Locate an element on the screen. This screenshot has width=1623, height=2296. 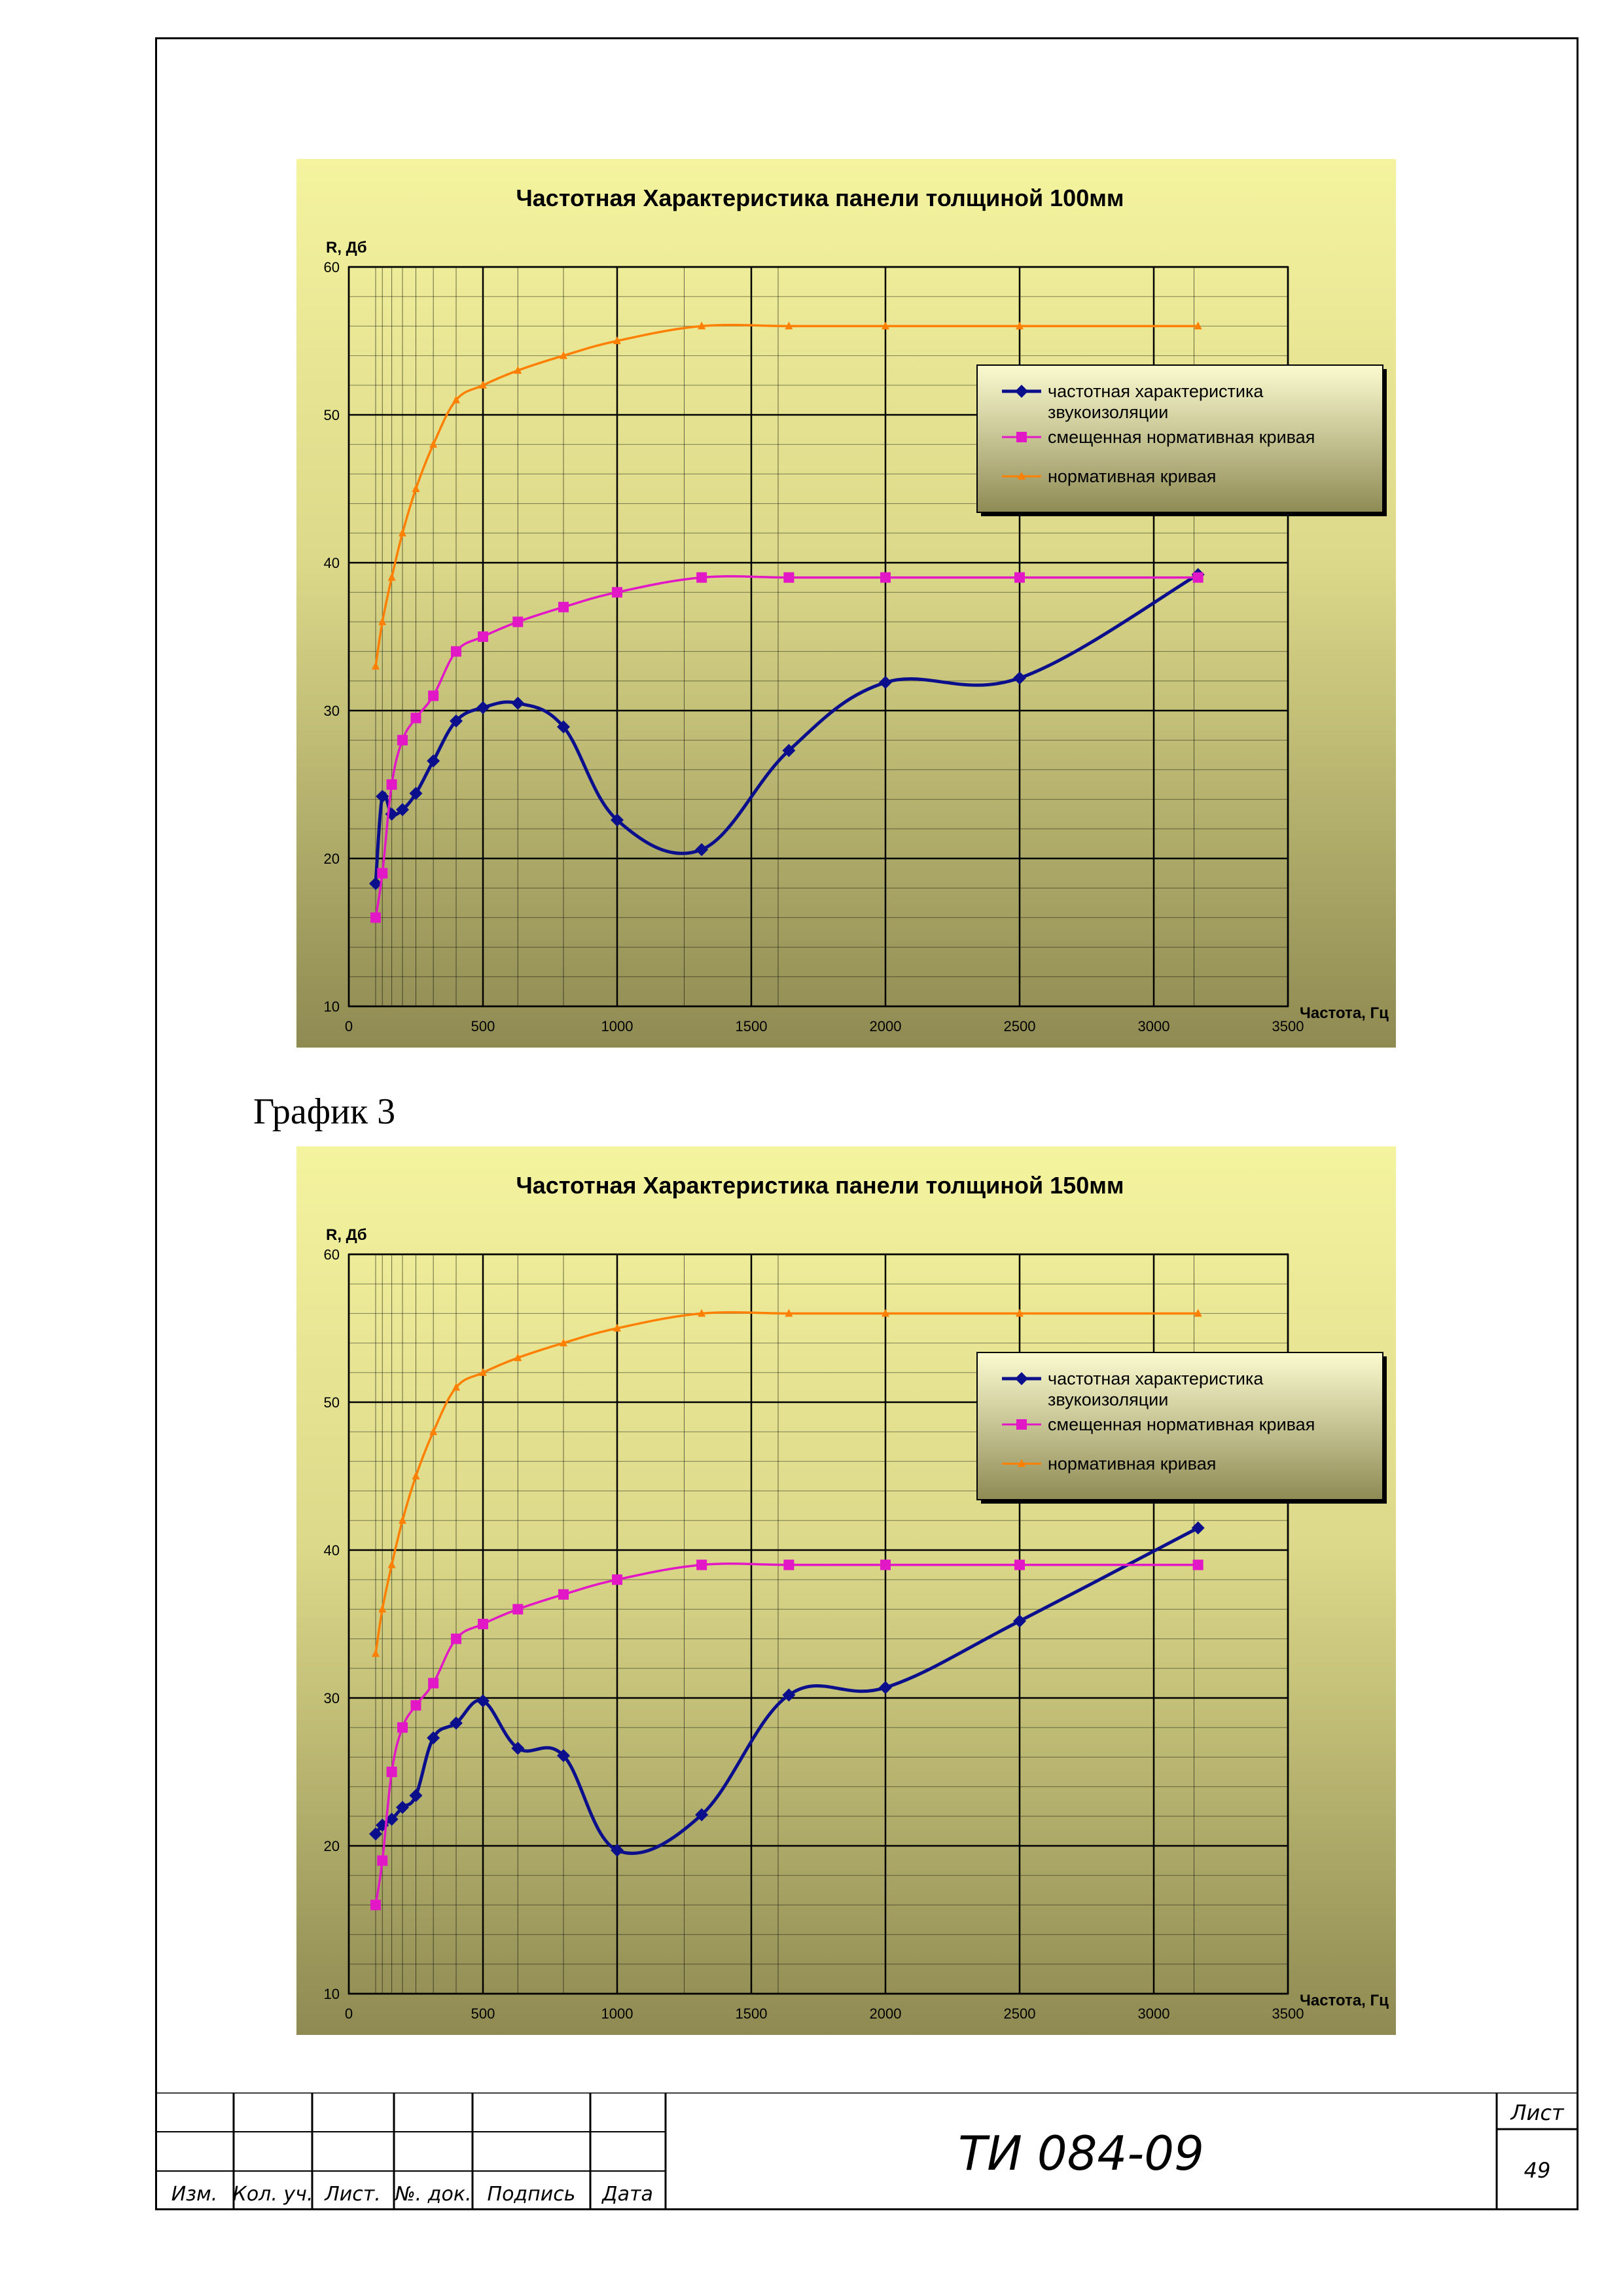
x-axis-label: Частота, Гц is located at coordinates (1344, 2001).